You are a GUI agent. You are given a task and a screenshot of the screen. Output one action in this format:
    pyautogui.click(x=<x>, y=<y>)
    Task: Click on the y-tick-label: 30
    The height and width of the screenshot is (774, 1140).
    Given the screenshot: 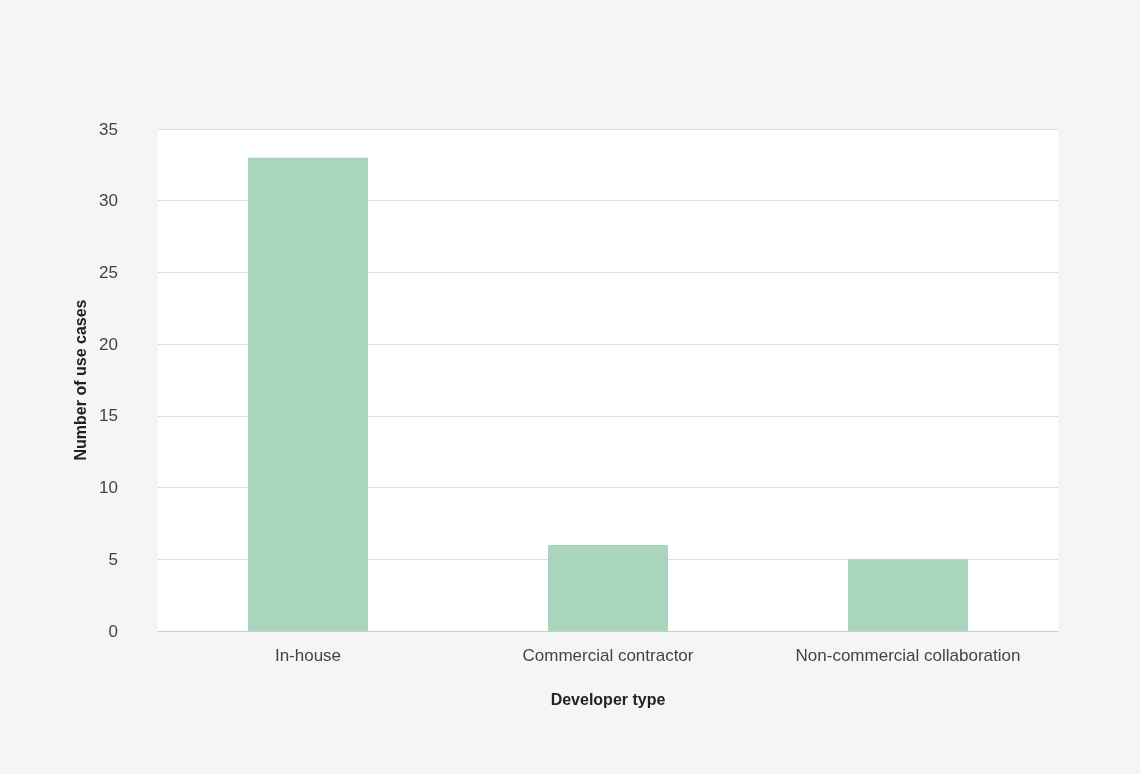 What is the action you would take?
    pyautogui.click(x=108, y=201)
    